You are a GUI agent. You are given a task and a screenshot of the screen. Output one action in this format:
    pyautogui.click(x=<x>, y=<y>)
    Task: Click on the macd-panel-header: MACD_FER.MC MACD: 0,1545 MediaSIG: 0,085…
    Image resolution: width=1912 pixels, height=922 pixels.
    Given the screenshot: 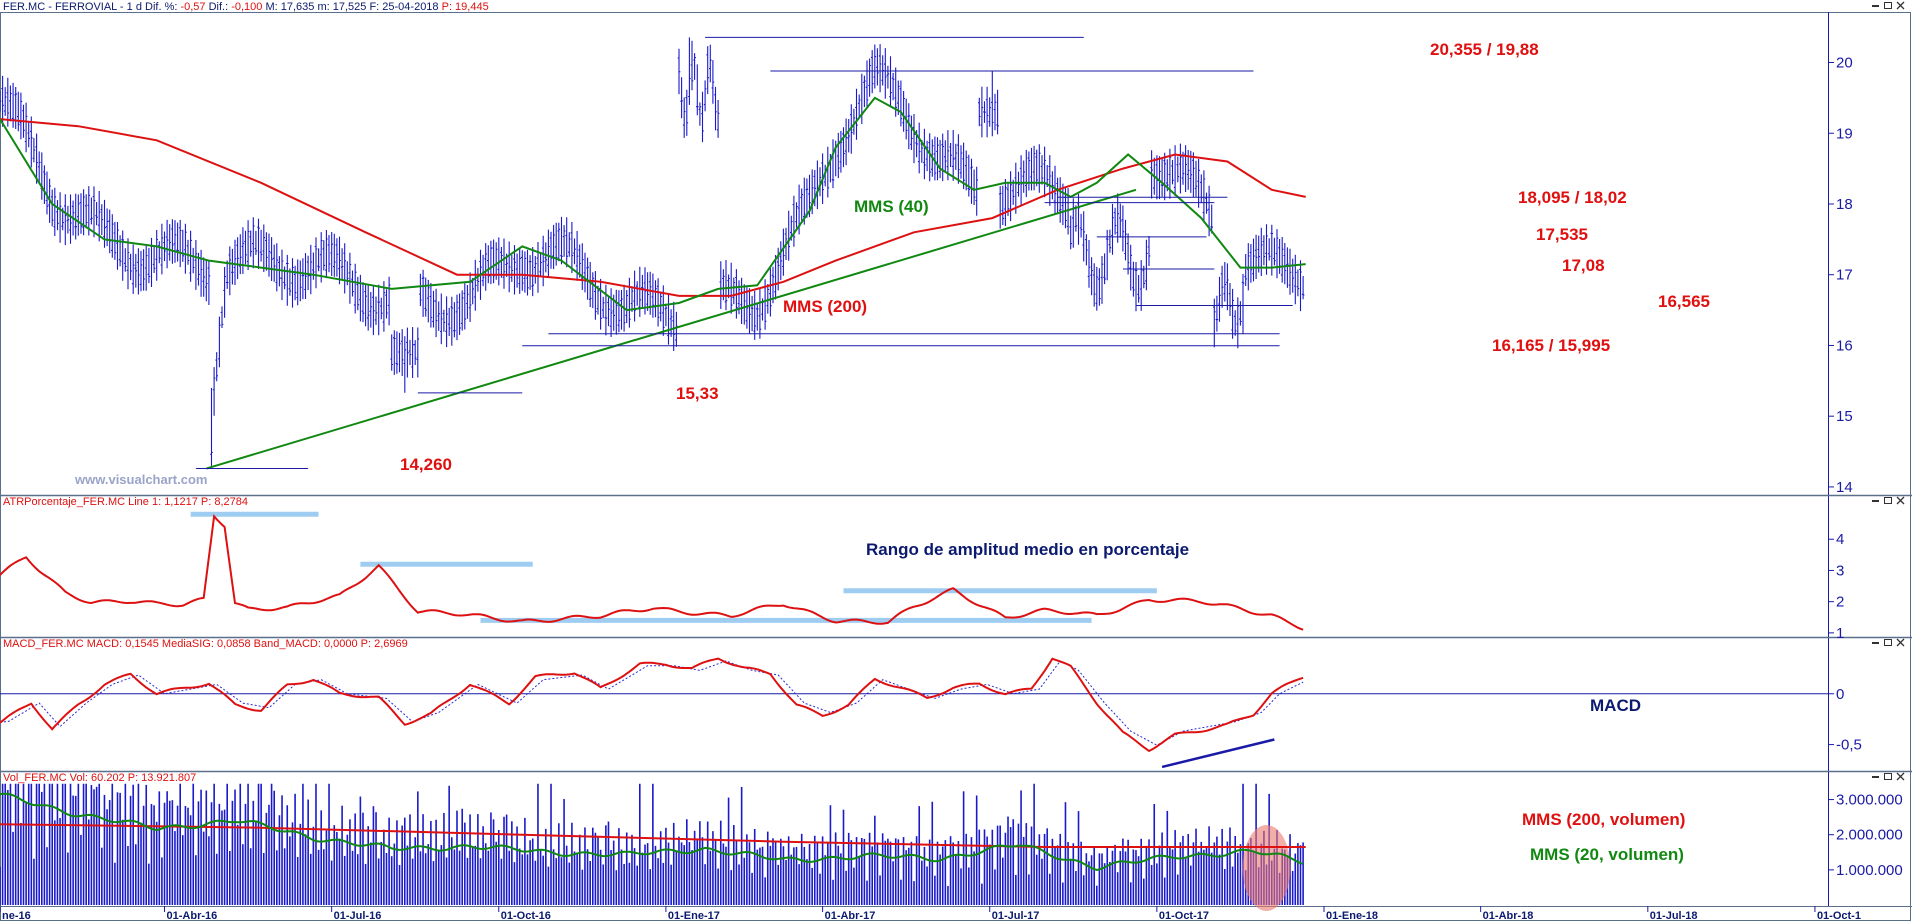 What is the action you would take?
    pyautogui.click(x=205, y=644)
    